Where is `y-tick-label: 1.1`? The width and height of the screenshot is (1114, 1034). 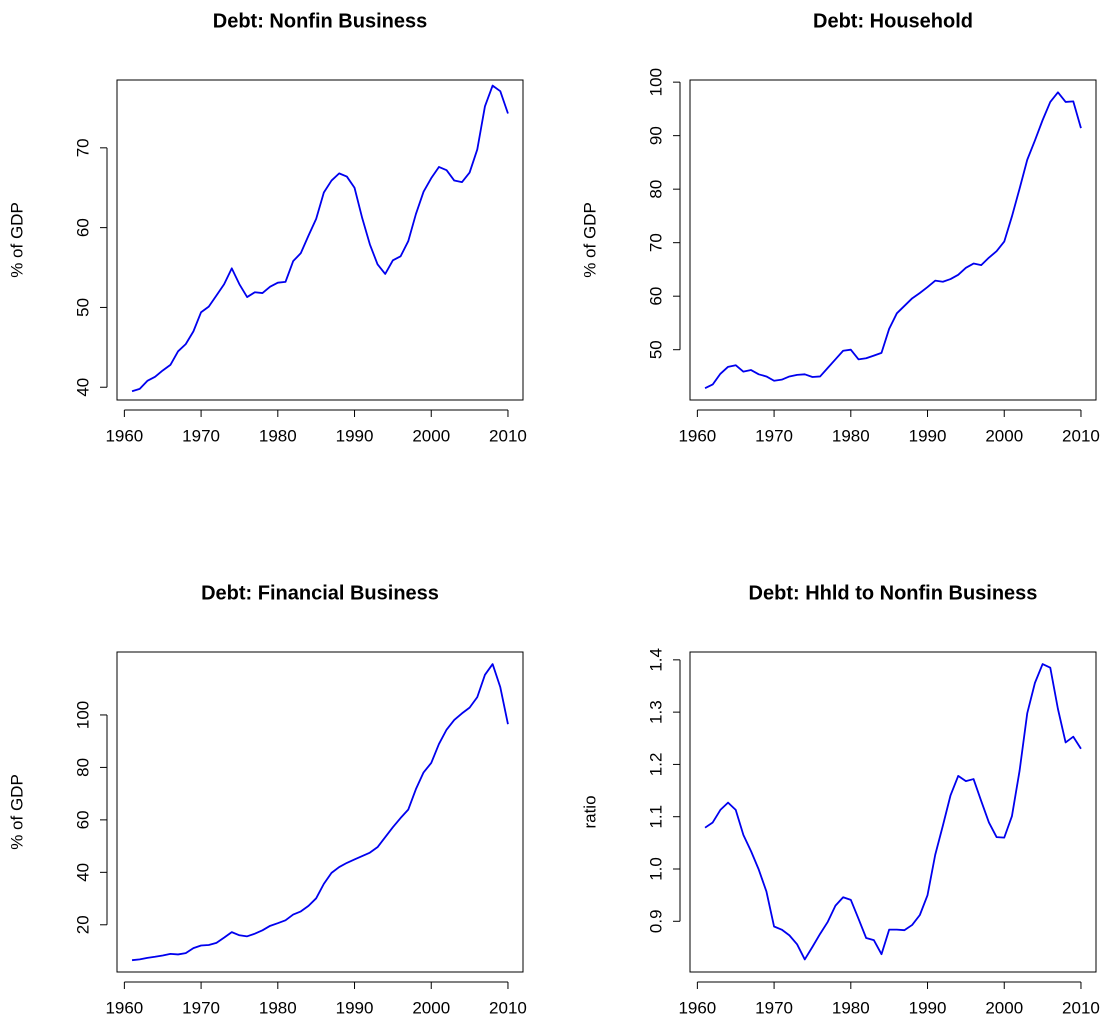
y-tick-label: 1.1 is located at coordinates (655, 817).